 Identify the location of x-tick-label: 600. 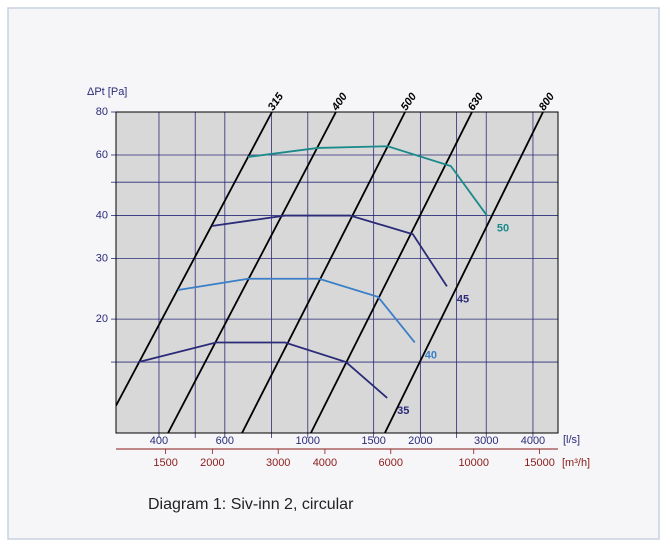
(225, 441).